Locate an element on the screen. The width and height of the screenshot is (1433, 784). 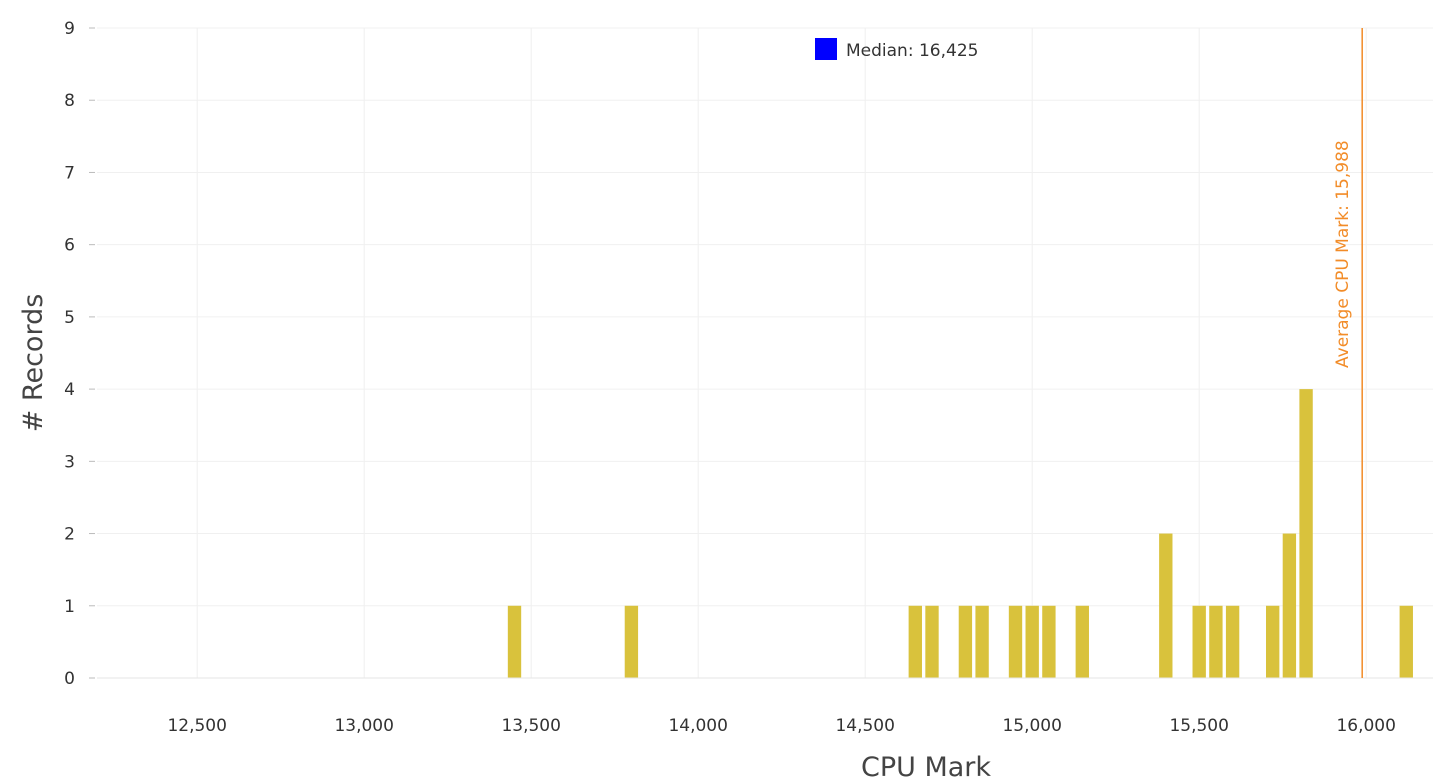
y-tick-label: 4 is located at coordinates (69, 390).